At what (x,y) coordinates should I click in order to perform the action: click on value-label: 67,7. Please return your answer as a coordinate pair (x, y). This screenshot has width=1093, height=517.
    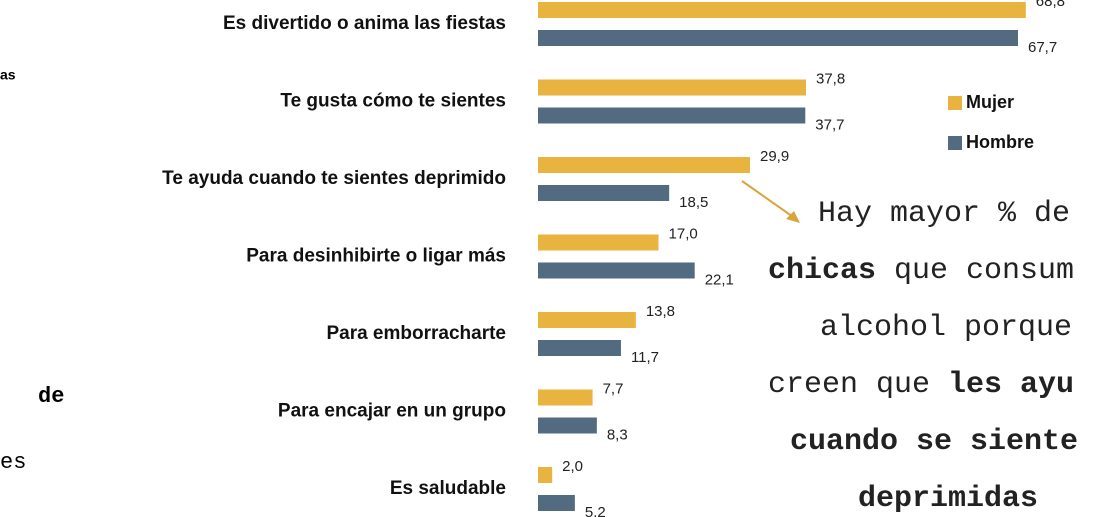
    Looking at the image, I should click on (1042, 47).